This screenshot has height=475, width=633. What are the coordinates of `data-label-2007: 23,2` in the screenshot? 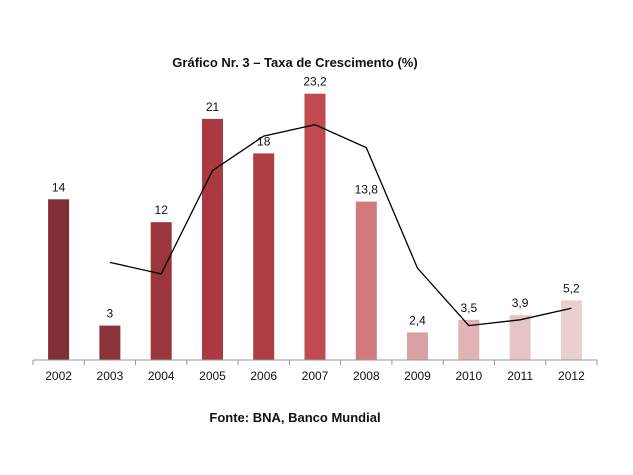 It's located at (315, 82).